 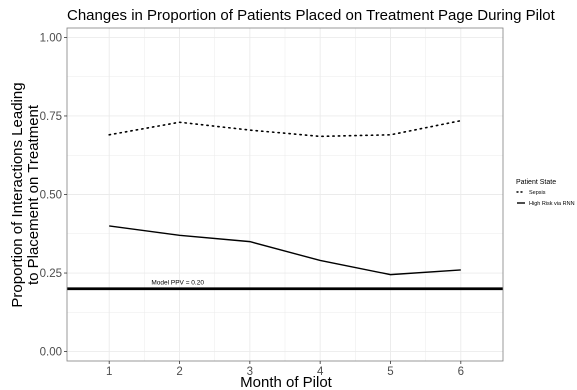 What do you see at coordinates (285, 369) in the screenshot?
I see `x-ticks: 1 2 3 4 5 6` at bounding box center [285, 369].